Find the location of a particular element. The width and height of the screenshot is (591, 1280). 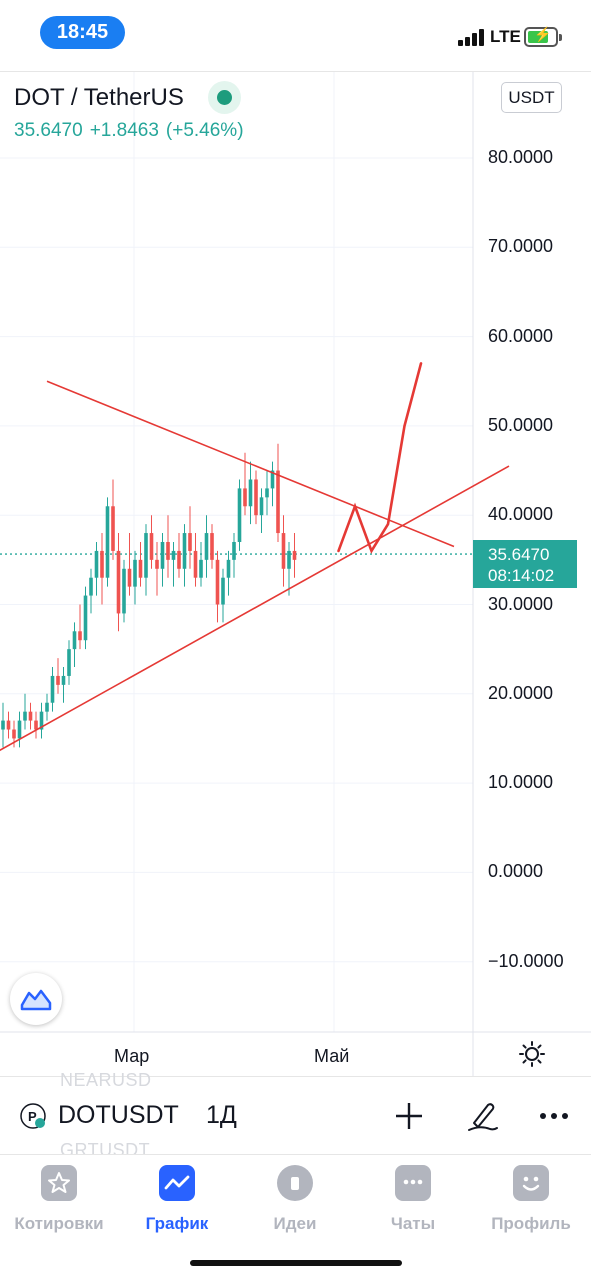

tab-label: Профиль is located at coordinates (531, 1223).